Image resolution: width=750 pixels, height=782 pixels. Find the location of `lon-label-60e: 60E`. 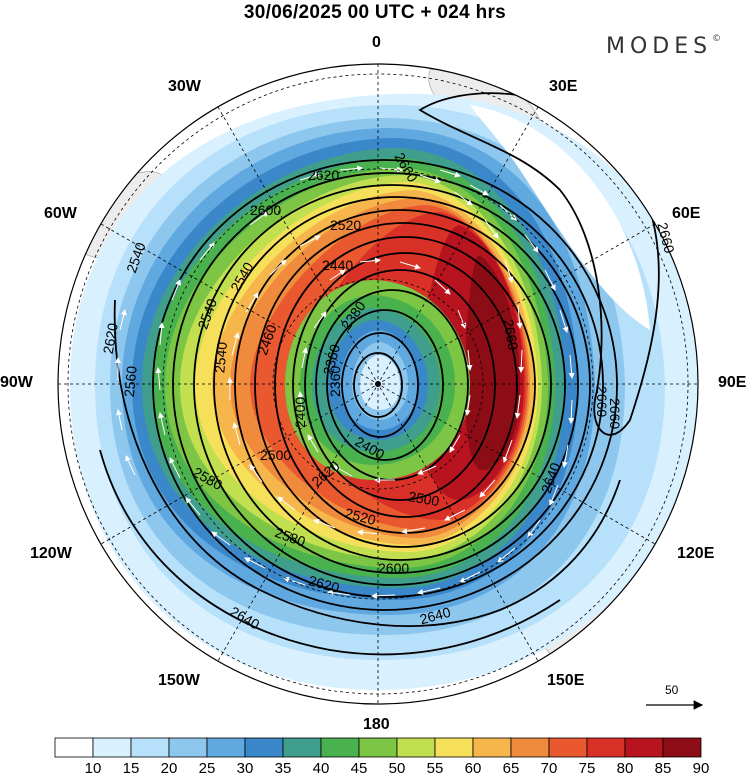

lon-label-60e: 60E is located at coordinates (686, 213).